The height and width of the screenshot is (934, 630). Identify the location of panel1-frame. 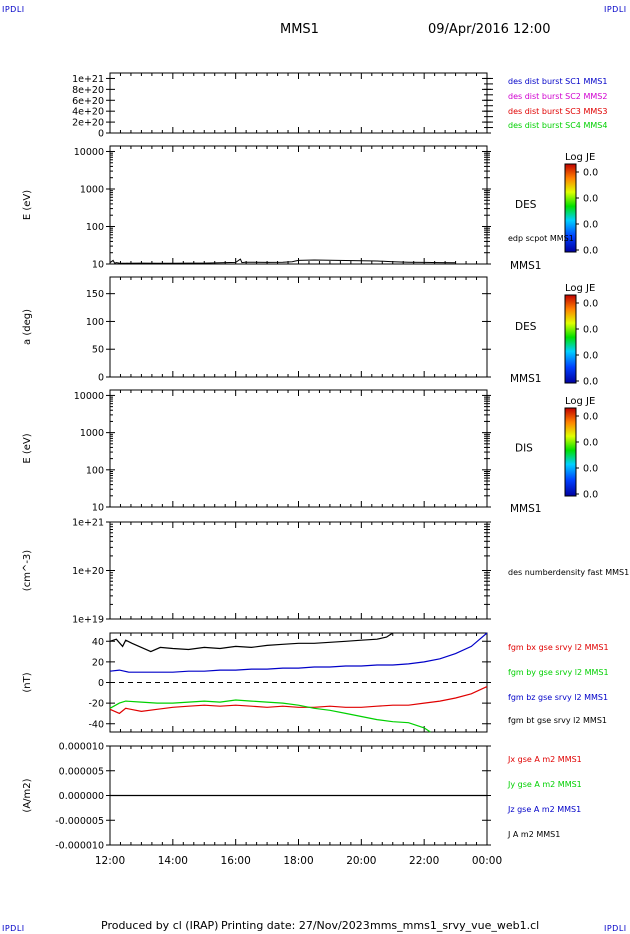
(298, 103).